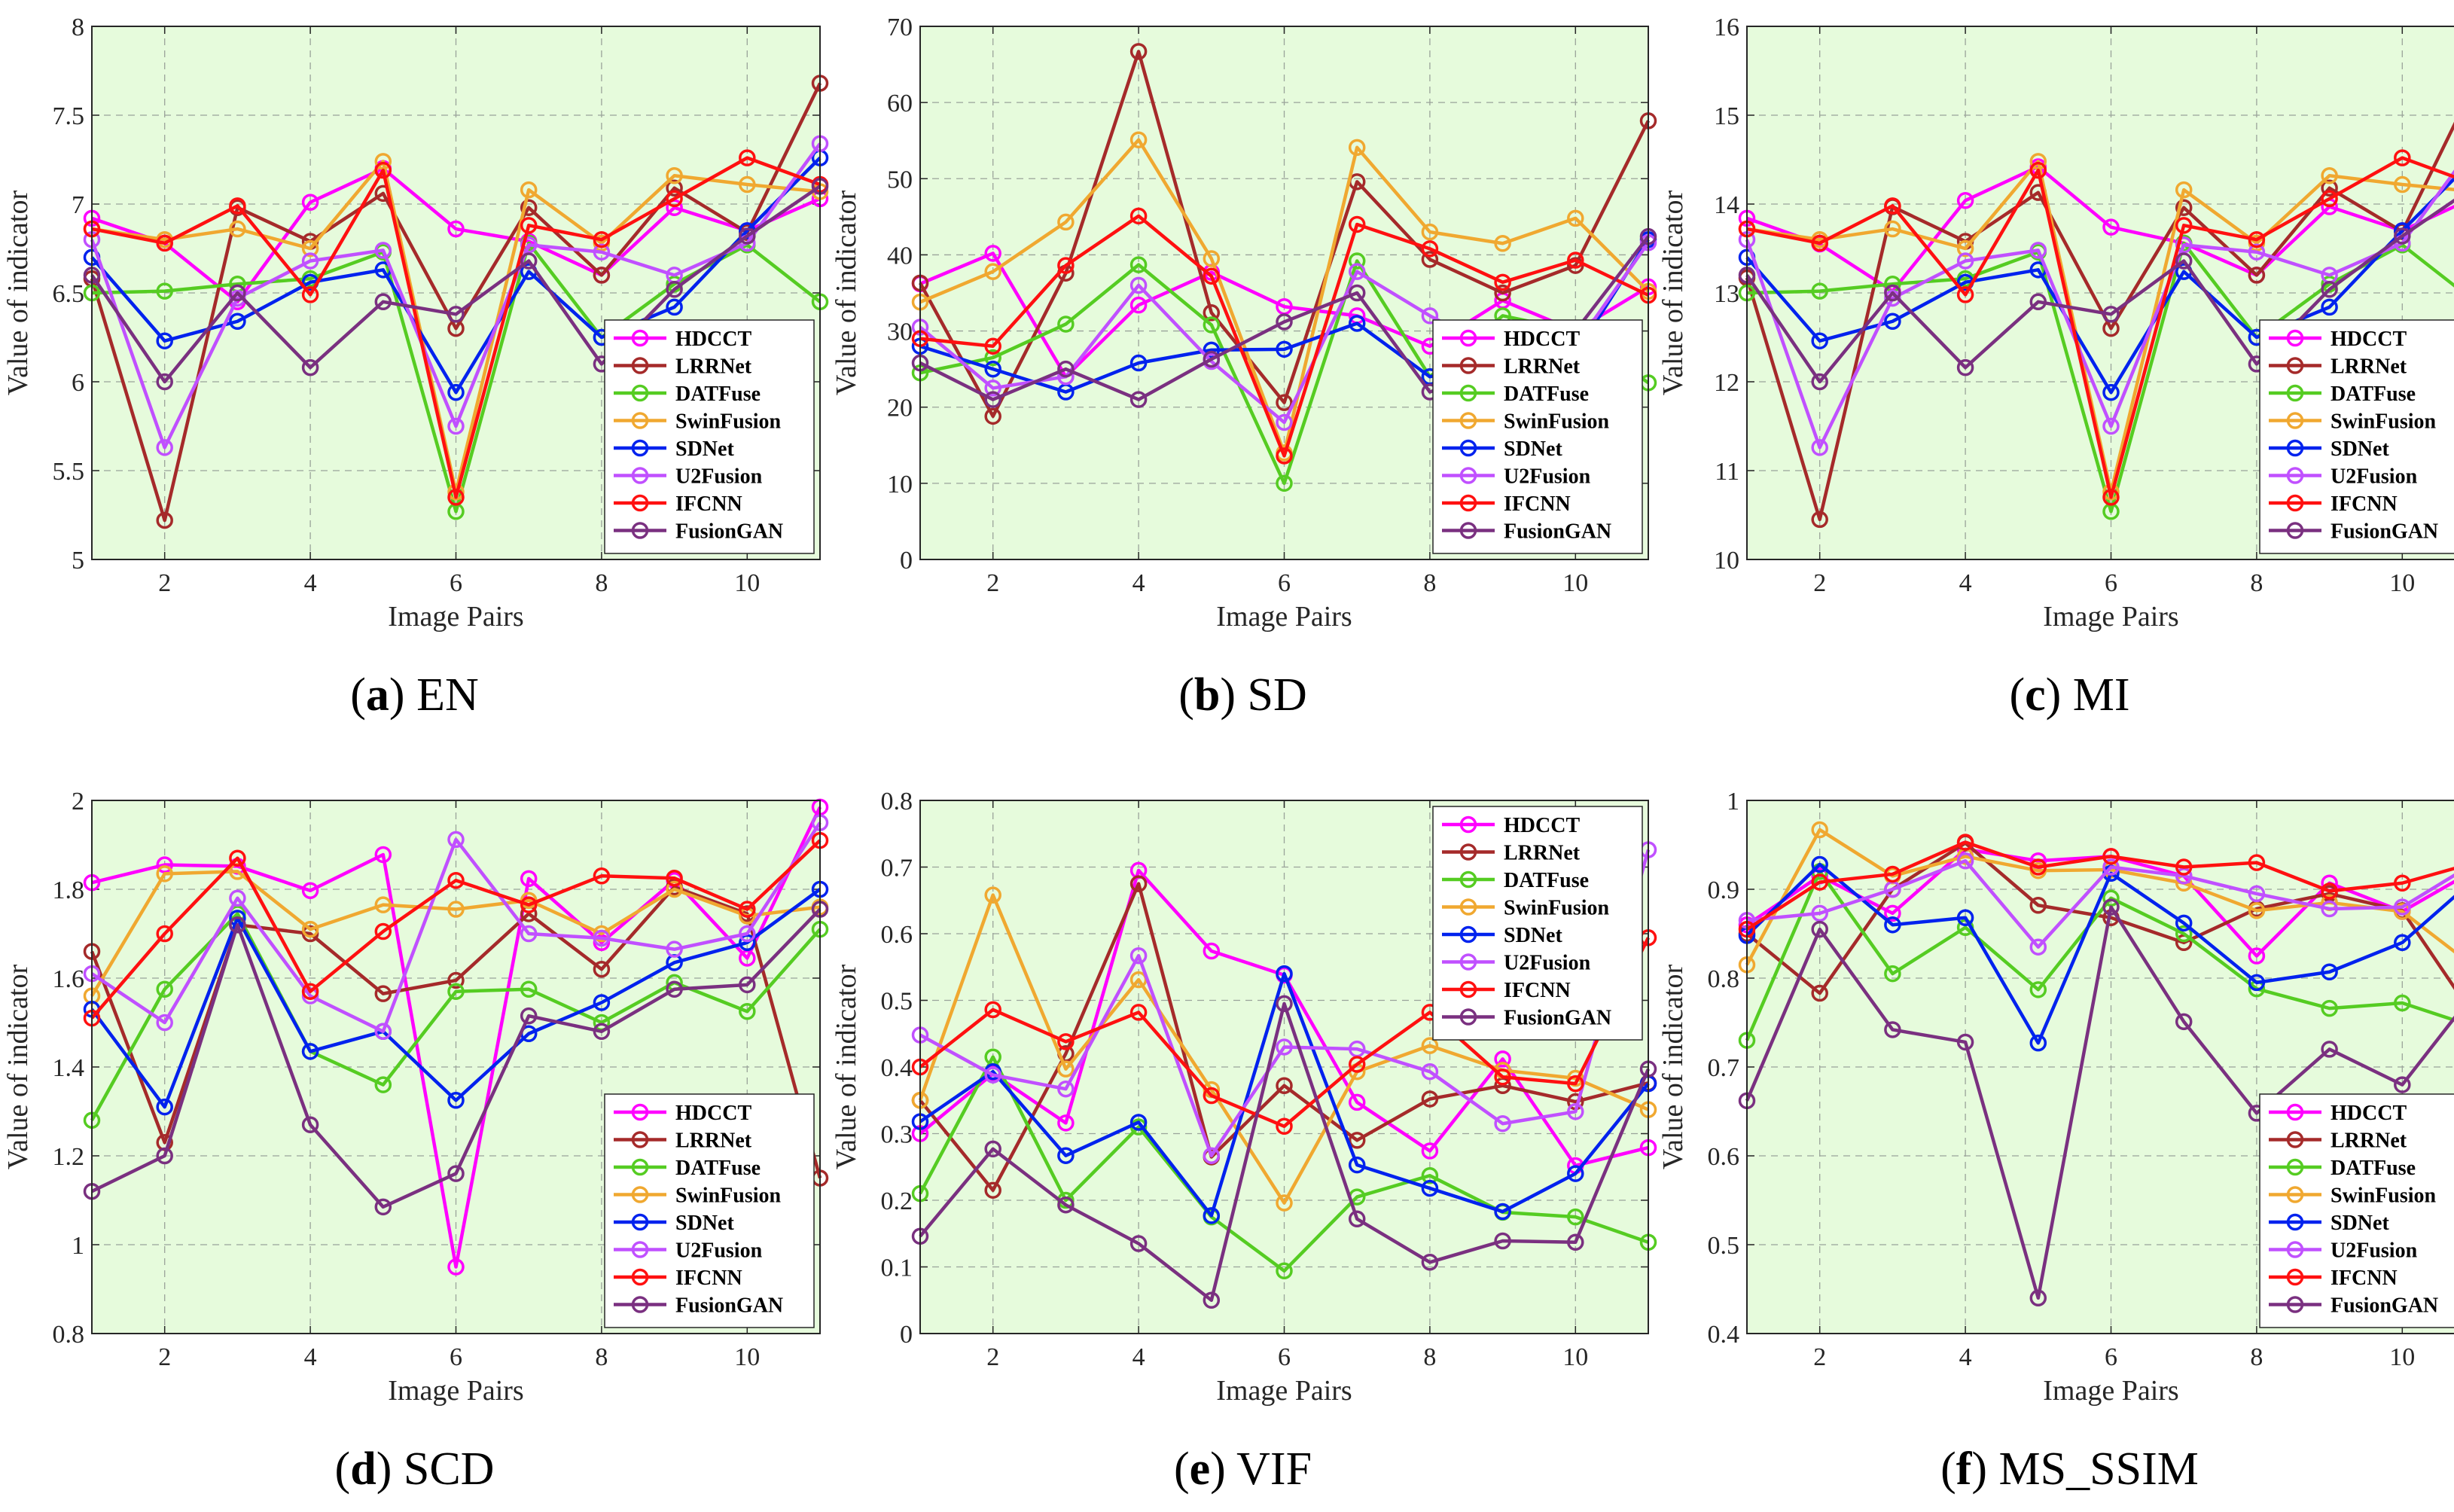 This screenshot has height=1512, width=2454. I want to click on caption-metric: SCD, so click(449, 1469).